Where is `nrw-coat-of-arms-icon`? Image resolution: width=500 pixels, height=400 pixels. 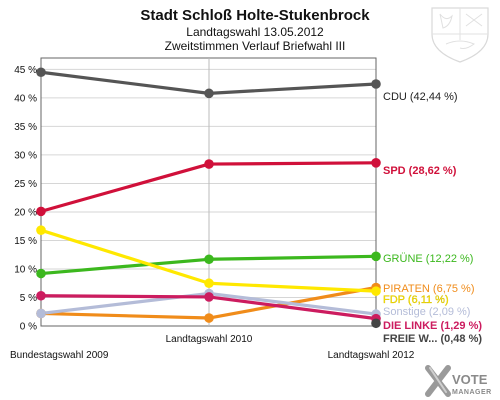
nrw-coat-of-arms-icon is located at coordinates (460, 35).